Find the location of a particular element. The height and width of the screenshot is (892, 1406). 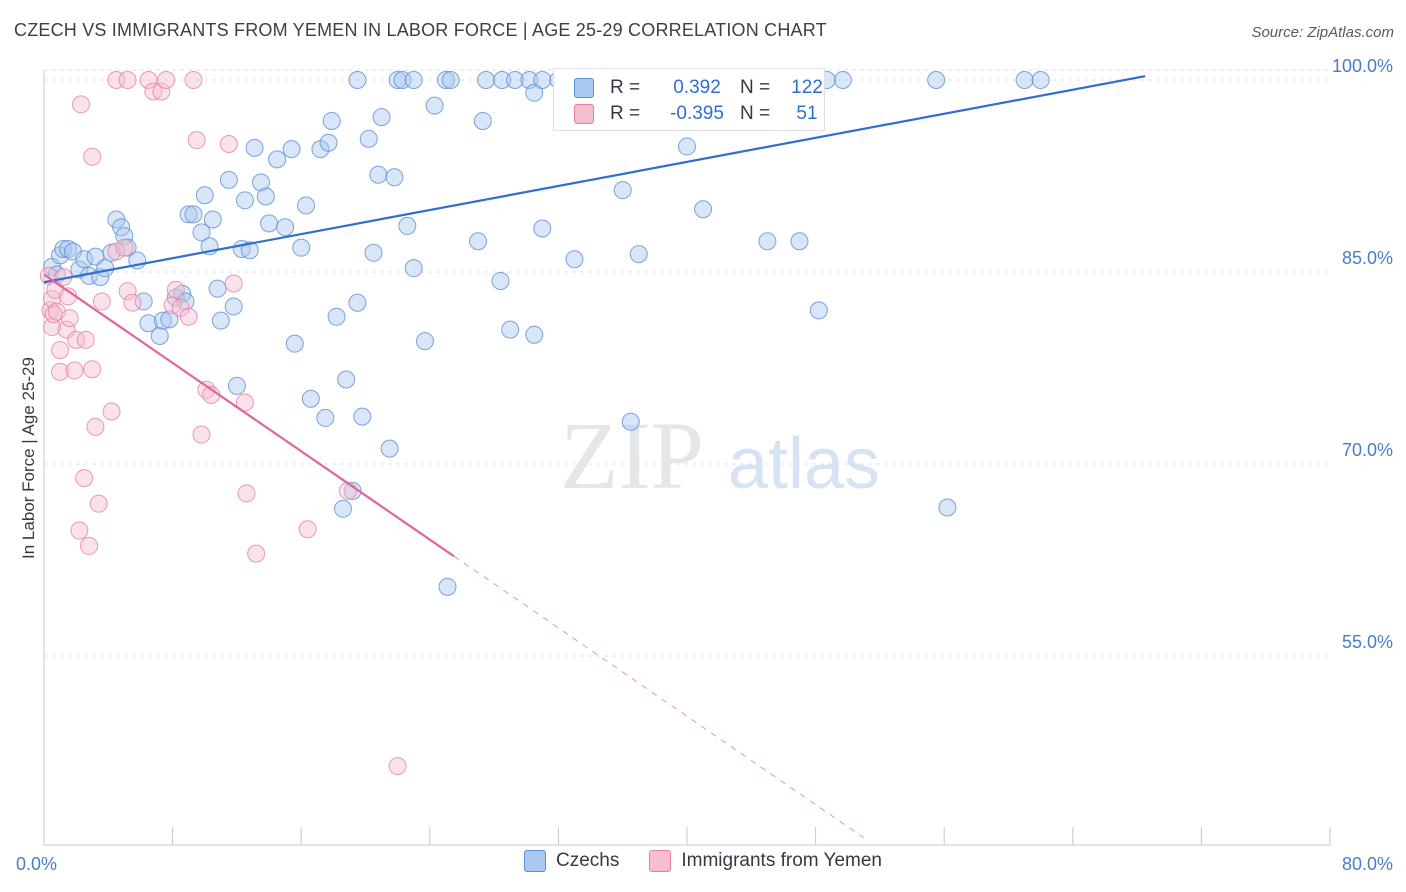

legend-row-yemen: R = -0.395 N = 51 is located at coordinates (703, 114).